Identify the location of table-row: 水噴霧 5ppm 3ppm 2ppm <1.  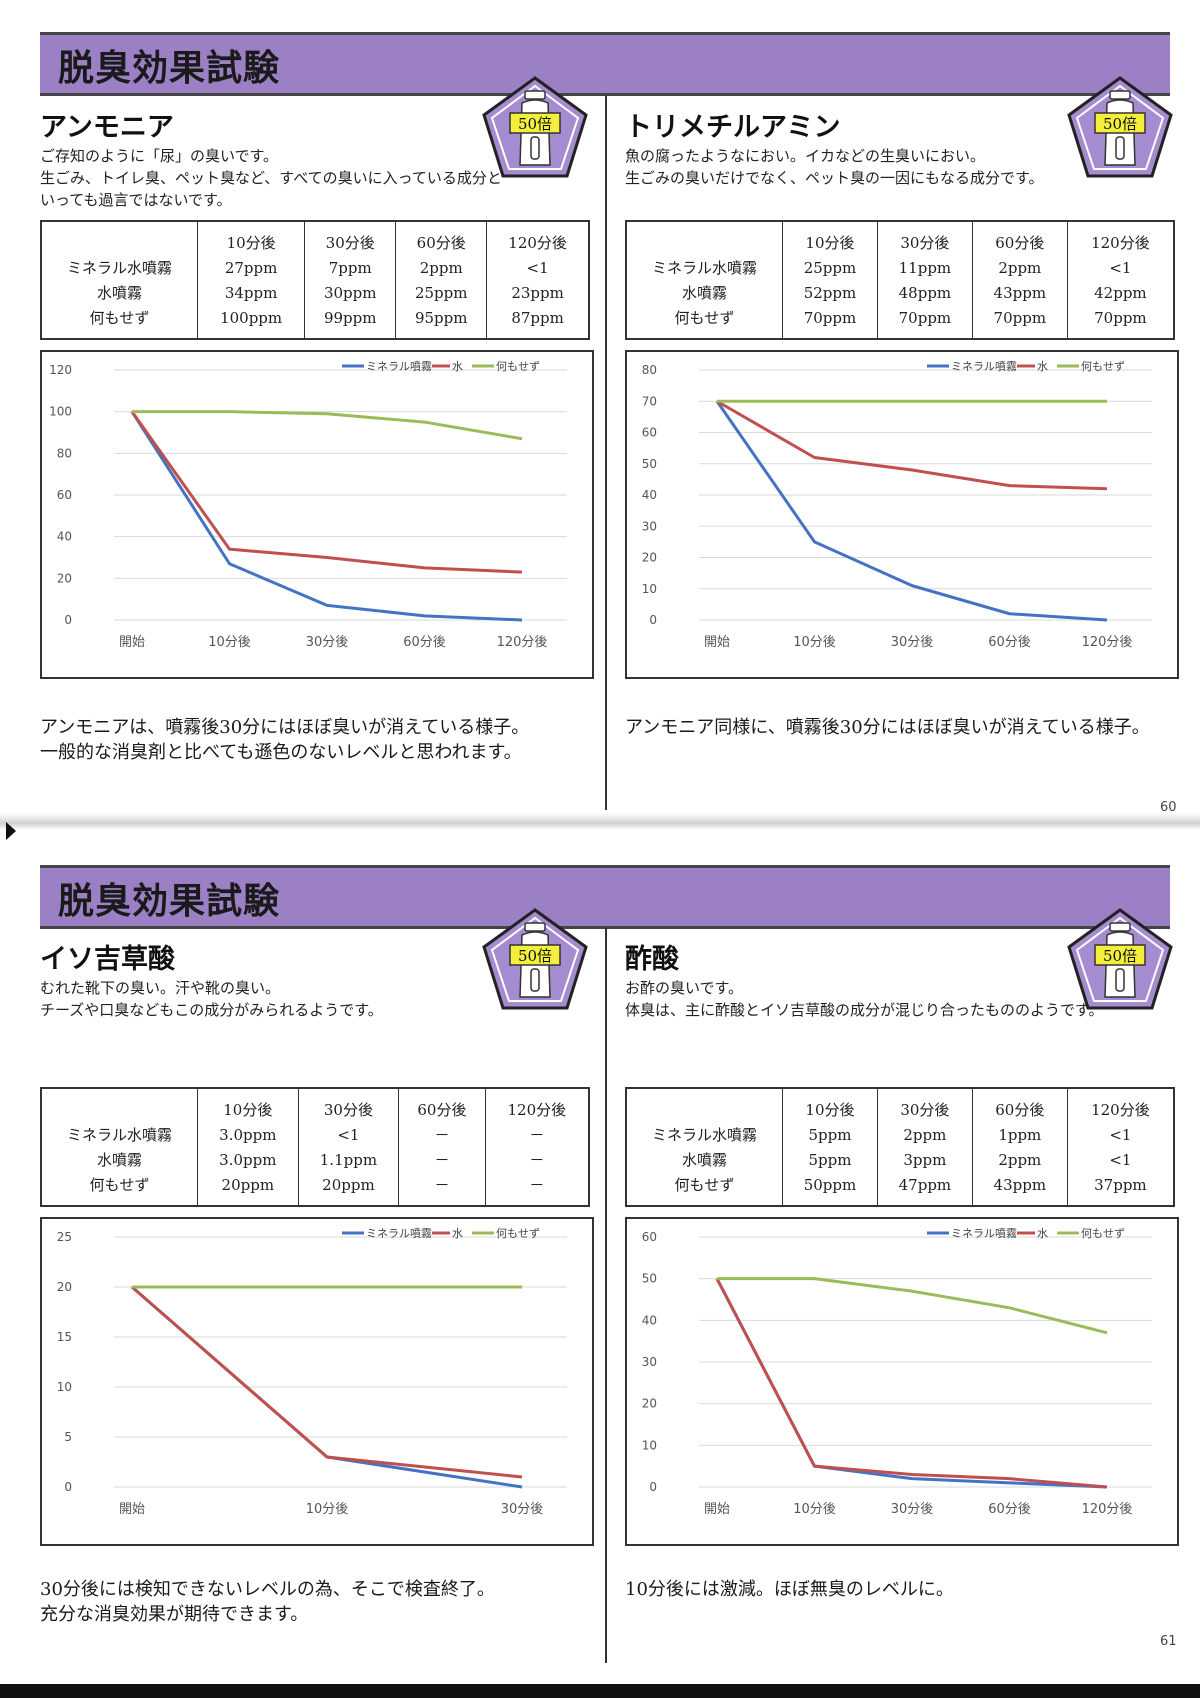
(900, 1159).